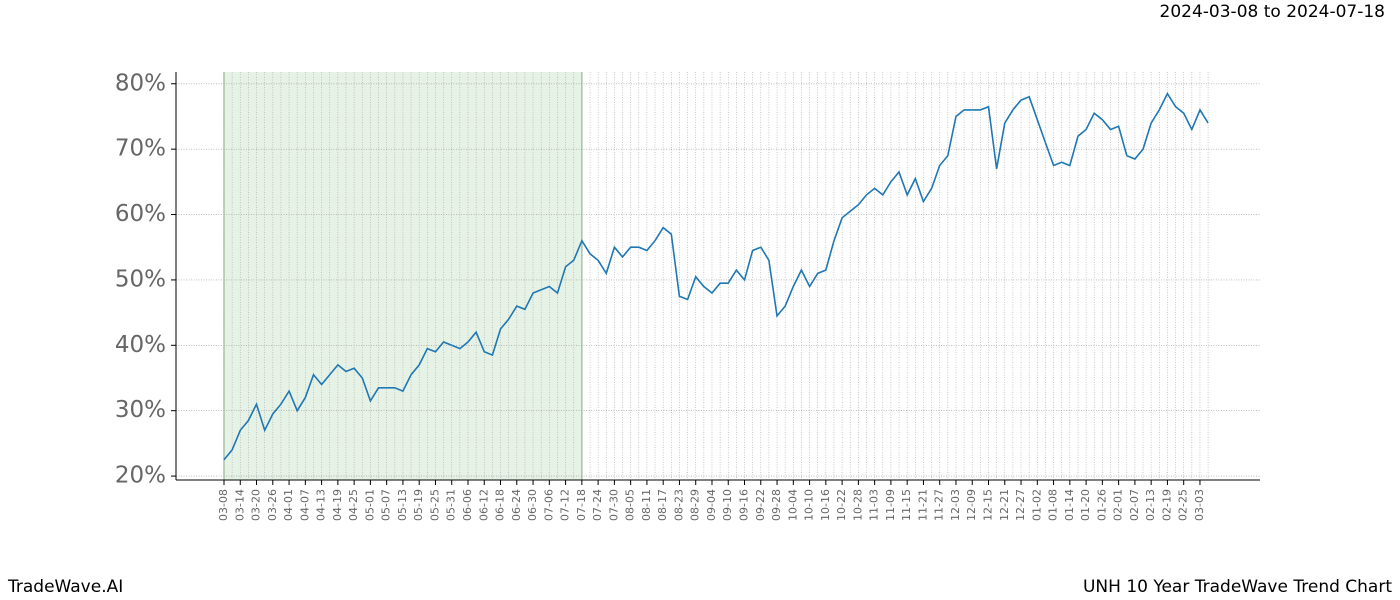 Image resolution: width=1400 pixels, height=600 pixels. What do you see at coordinates (256, 505) in the screenshot?
I see `x-tick-label: 03-20` at bounding box center [256, 505].